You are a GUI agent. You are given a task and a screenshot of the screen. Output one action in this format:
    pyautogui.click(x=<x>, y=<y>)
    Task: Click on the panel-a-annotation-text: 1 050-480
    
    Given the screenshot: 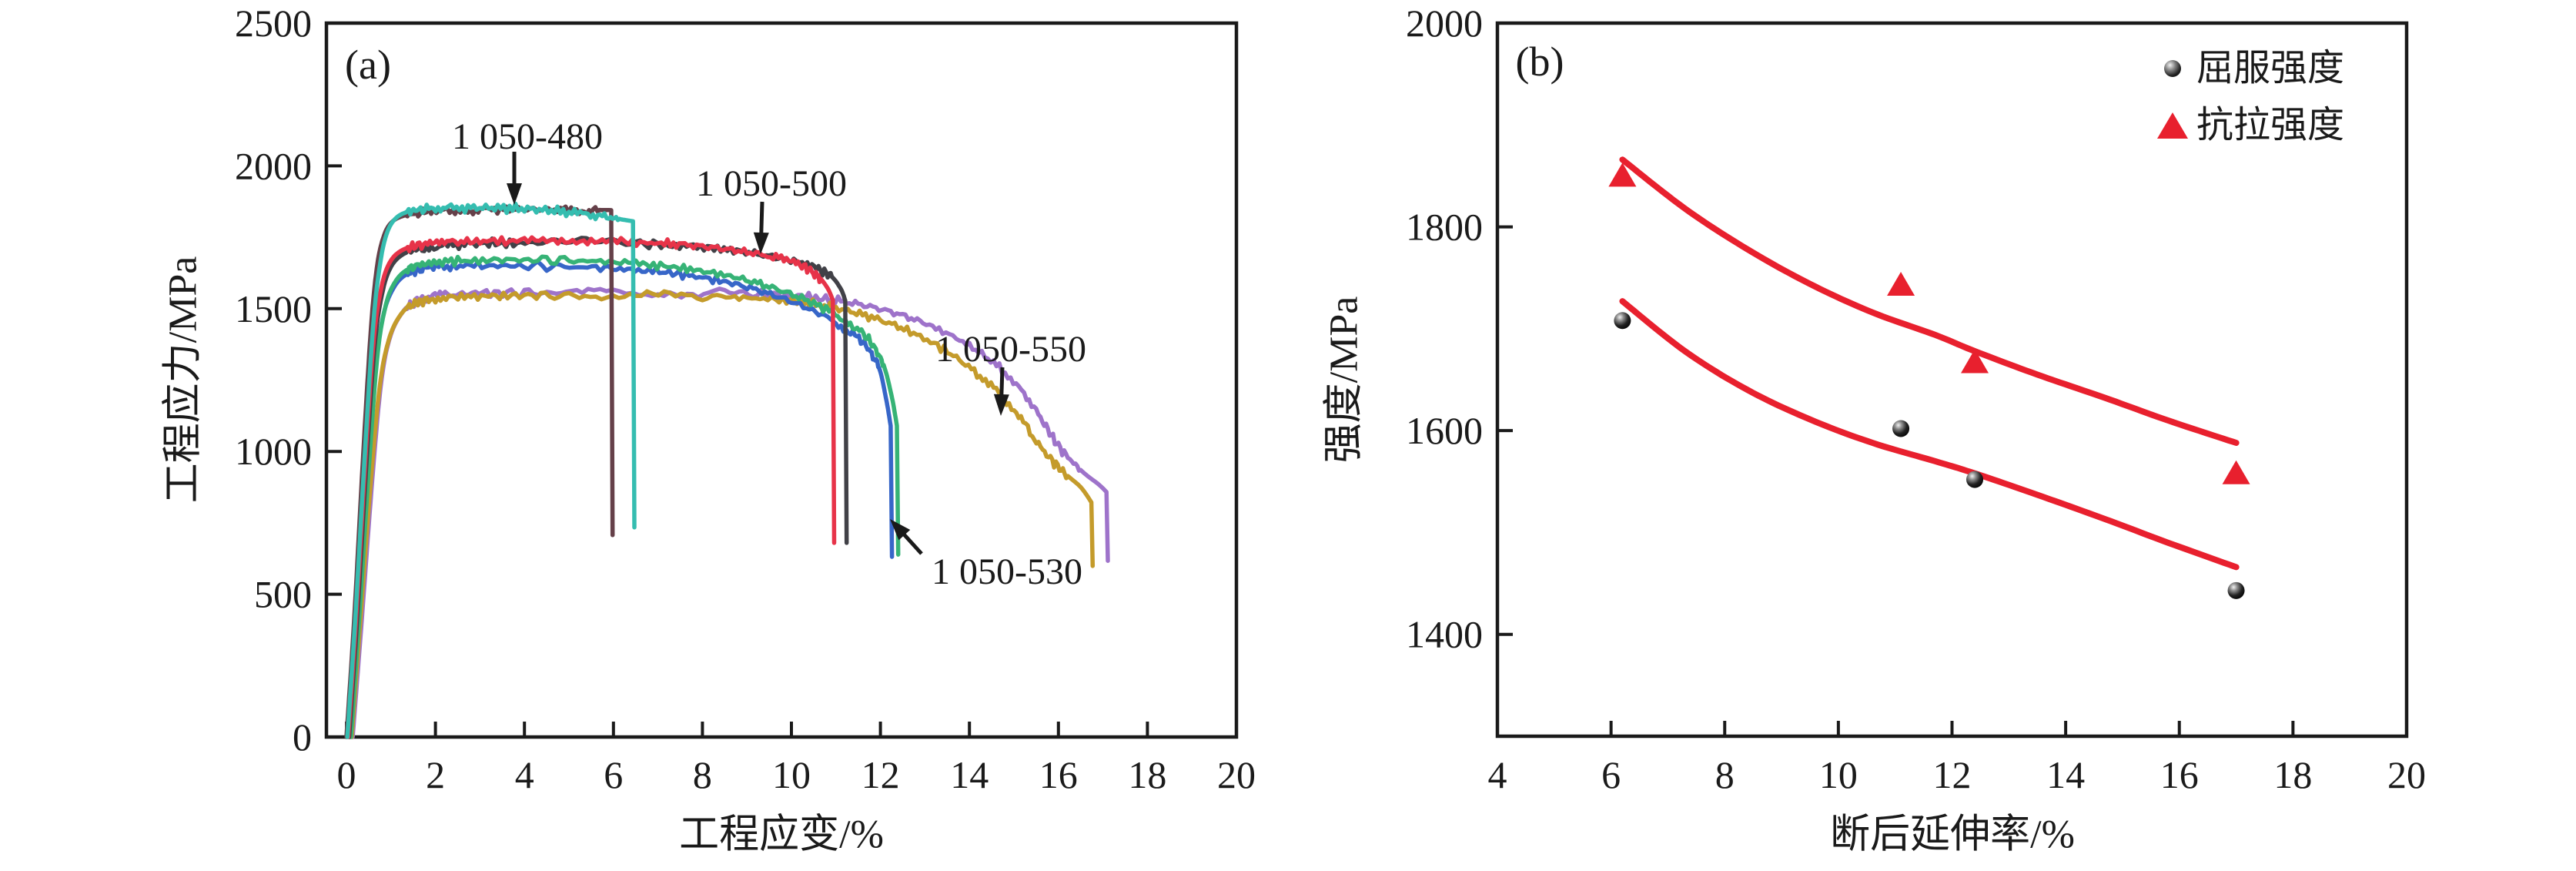 What is the action you would take?
    pyautogui.click(x=527, y=136)
    